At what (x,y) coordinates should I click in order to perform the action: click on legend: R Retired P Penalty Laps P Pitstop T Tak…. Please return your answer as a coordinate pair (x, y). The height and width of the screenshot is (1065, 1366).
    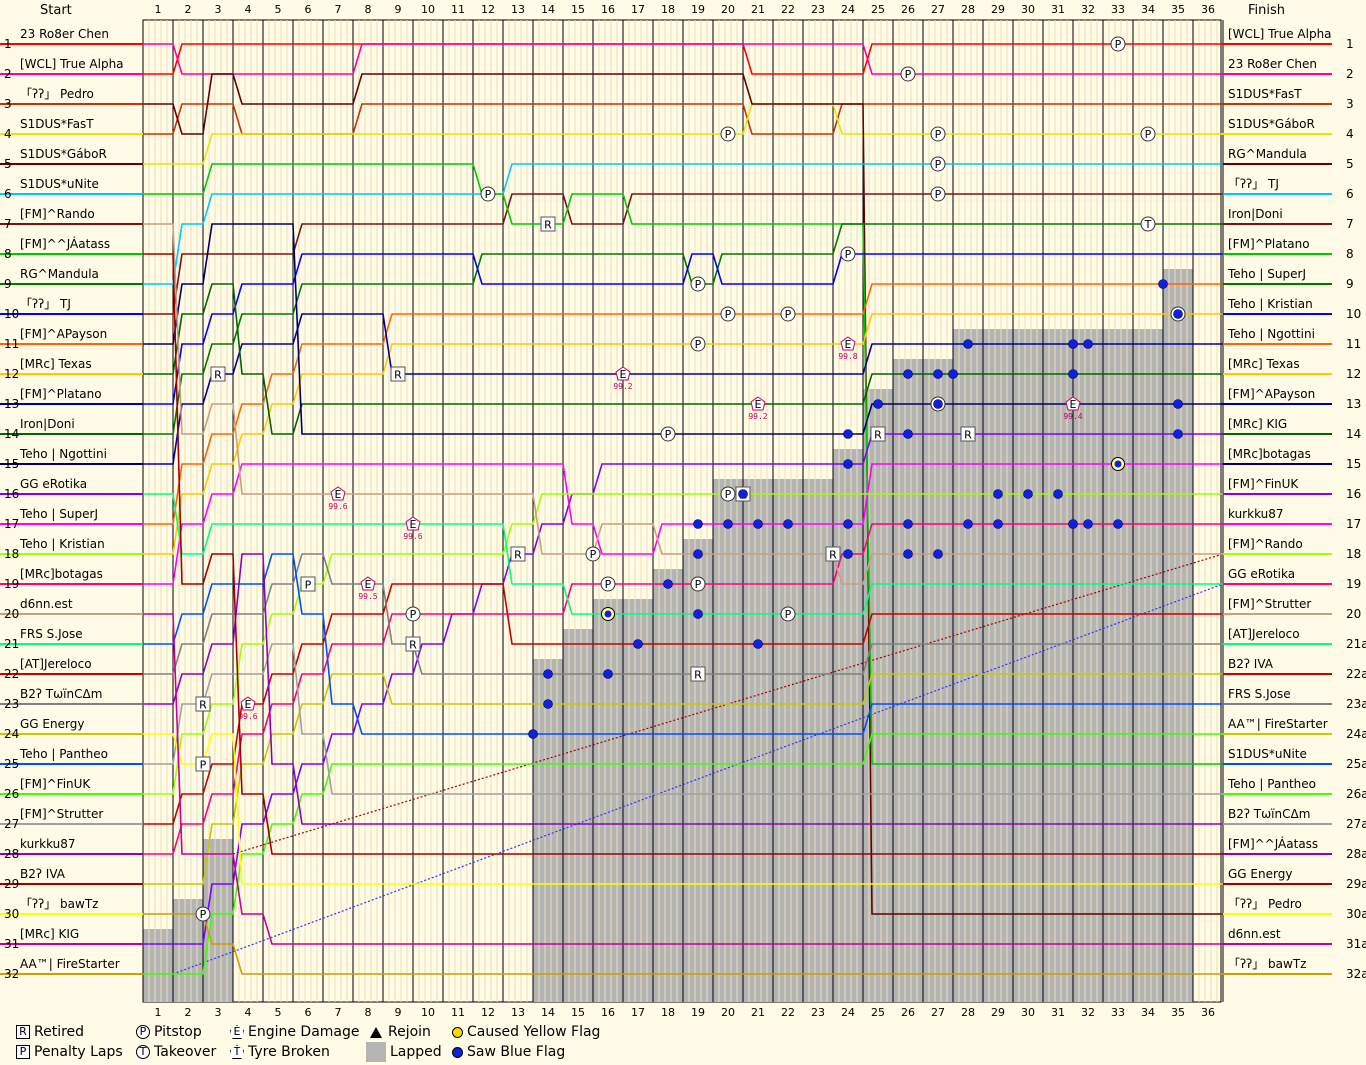
    Looking at the image, I should click on (366, 1044).